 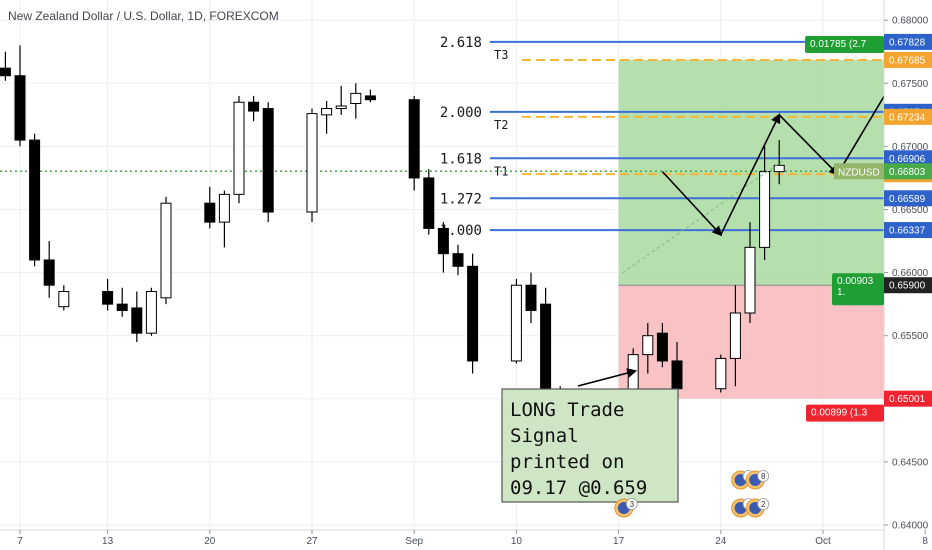 I want to click on entry-price-tag: 0.65900, so click(x=908, y=285).